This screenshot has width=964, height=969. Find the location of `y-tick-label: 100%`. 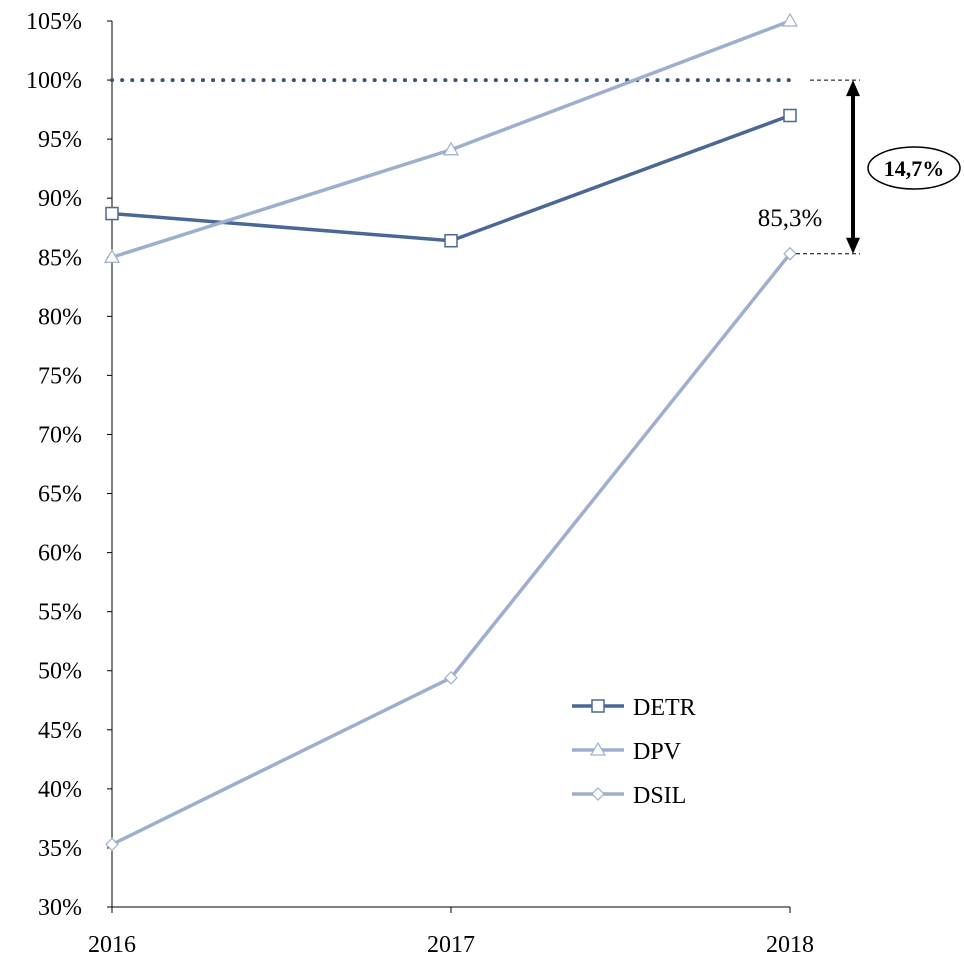

y-tick-label: 100% is located at coordinates (54, 81).